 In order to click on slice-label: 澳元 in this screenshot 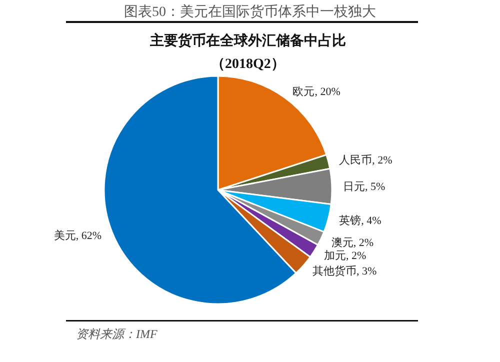, I will do `click(342, 242)`.